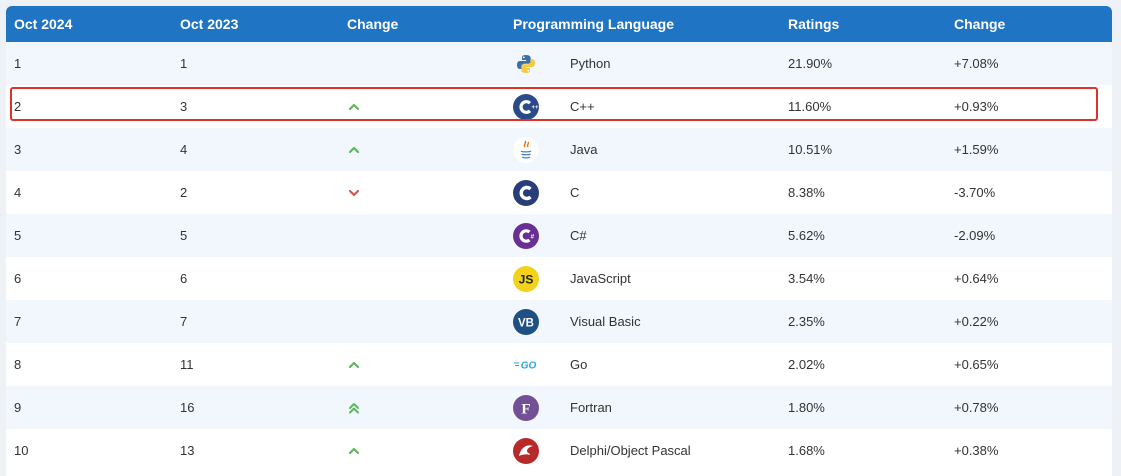  I want to click on rating-change-value: +0.22%, so click(976, 321).